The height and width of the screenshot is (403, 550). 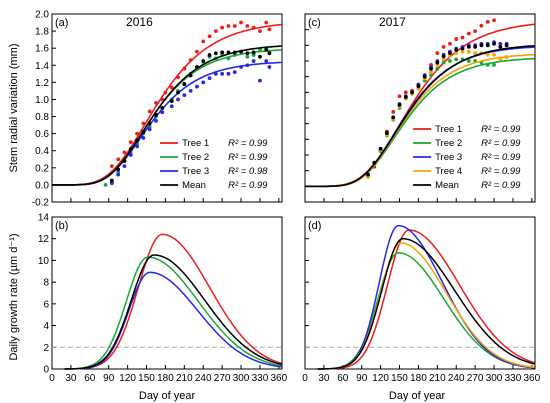 I want to click on y-tick-label: 1.6, so click(x=42, y=49).